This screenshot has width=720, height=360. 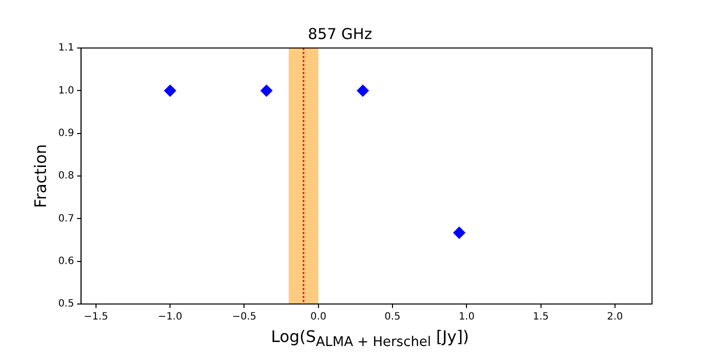 What do you see at coordinates (96, 317) in the screenshot?
I see `x-tick-label: −1.5` at bounding box center [96, 317].